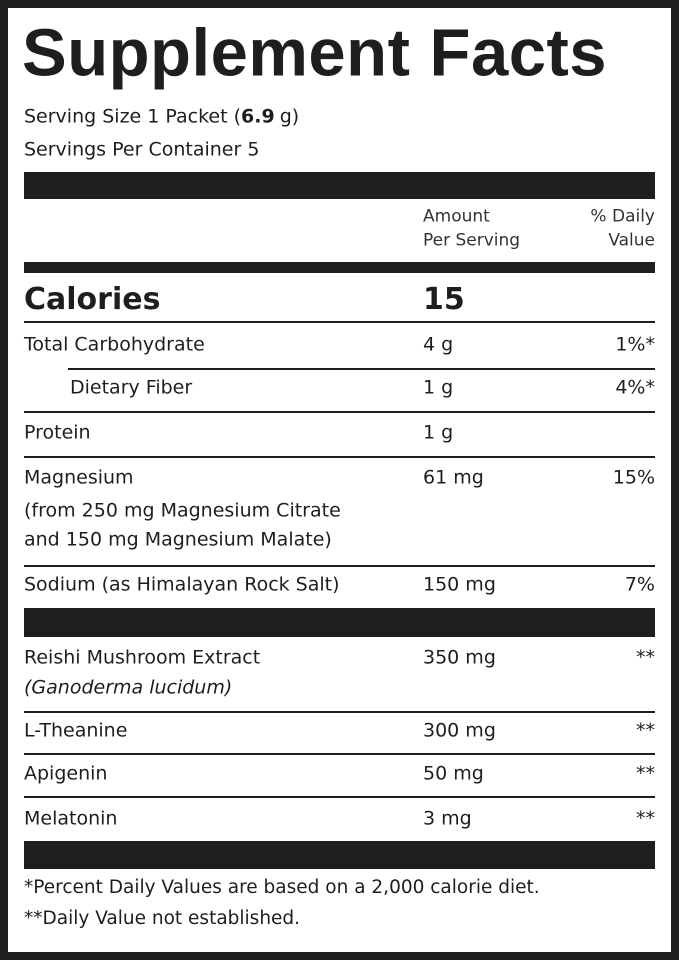 This screenshot has width=679, height=960. Describe the element at coordinates (92, 299) in the screenshot. I see `calories-label: Calories` at that location.